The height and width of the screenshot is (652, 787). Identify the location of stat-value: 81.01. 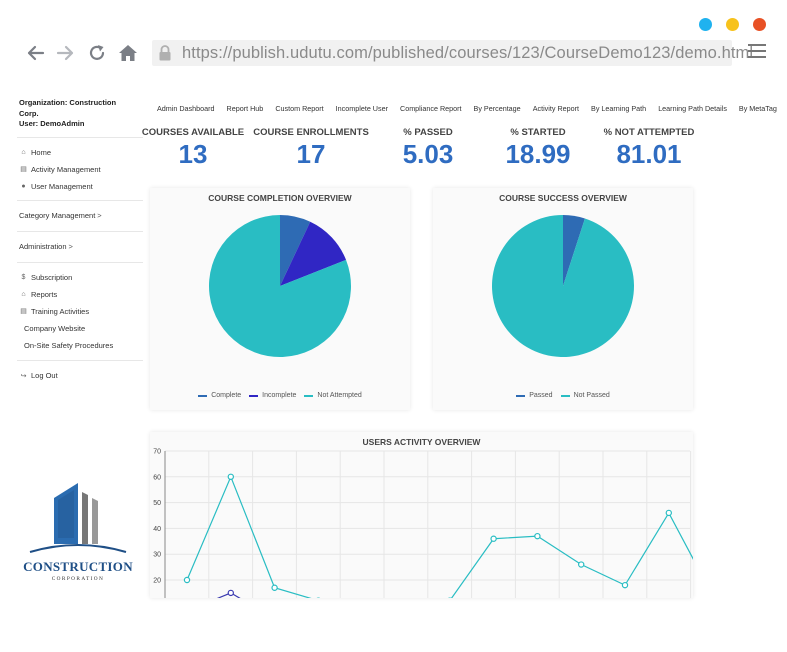
(649, 154).